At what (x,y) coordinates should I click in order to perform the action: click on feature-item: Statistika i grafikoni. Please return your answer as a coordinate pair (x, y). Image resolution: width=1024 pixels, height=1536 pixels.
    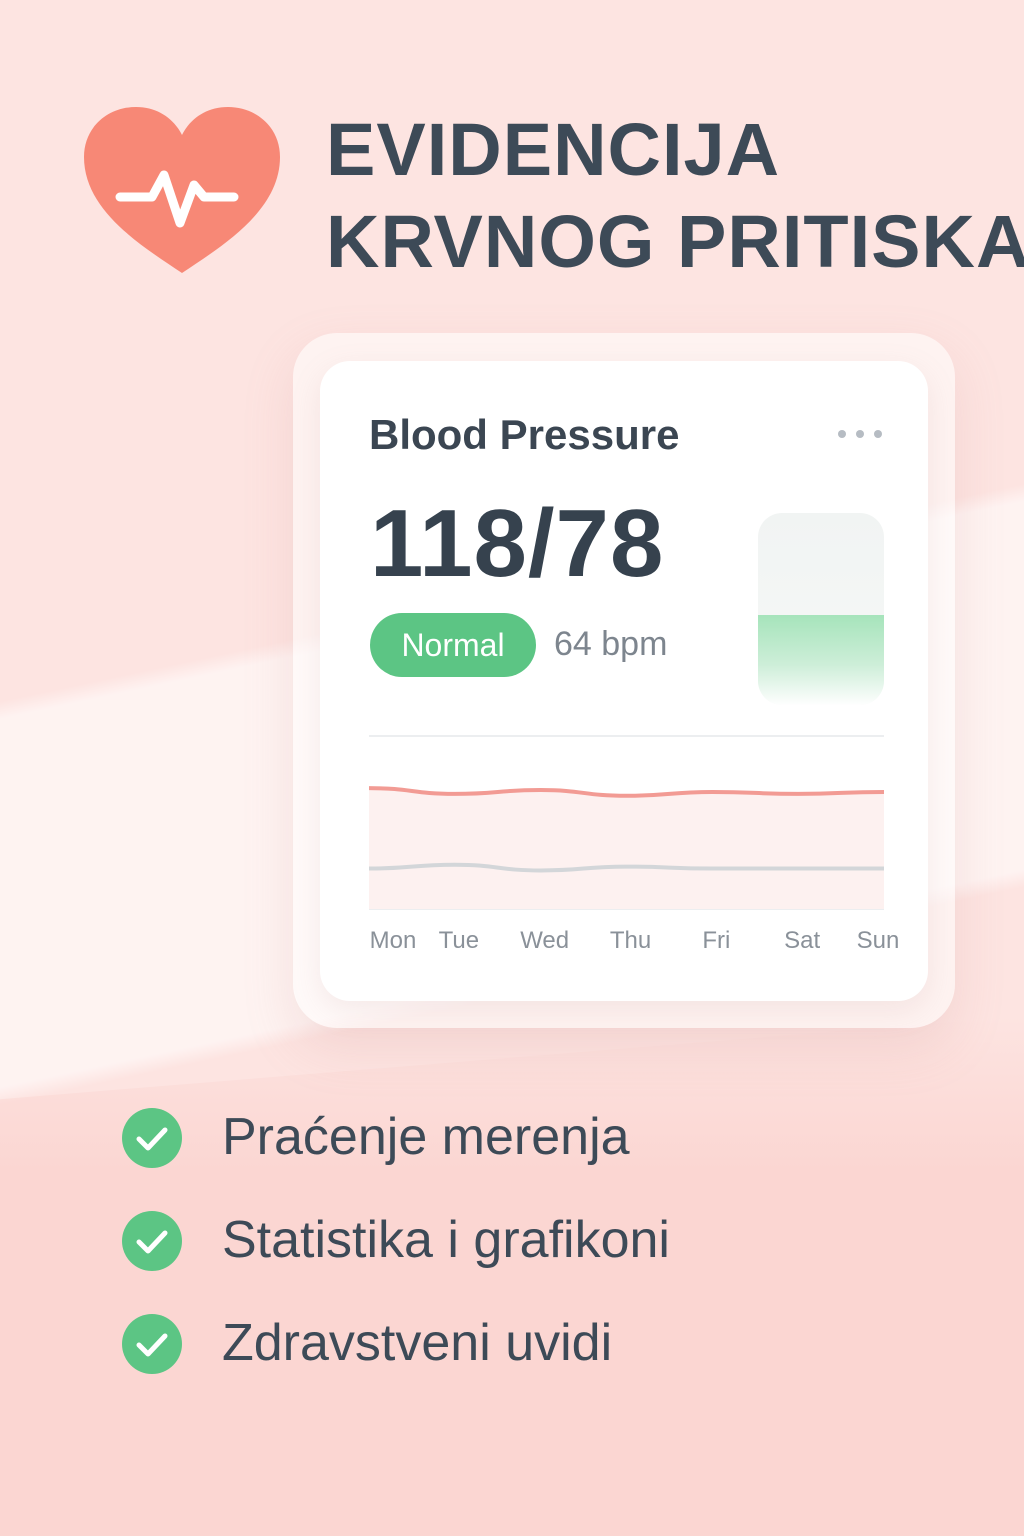
    Looking at the image, I should click on (472, 1240).